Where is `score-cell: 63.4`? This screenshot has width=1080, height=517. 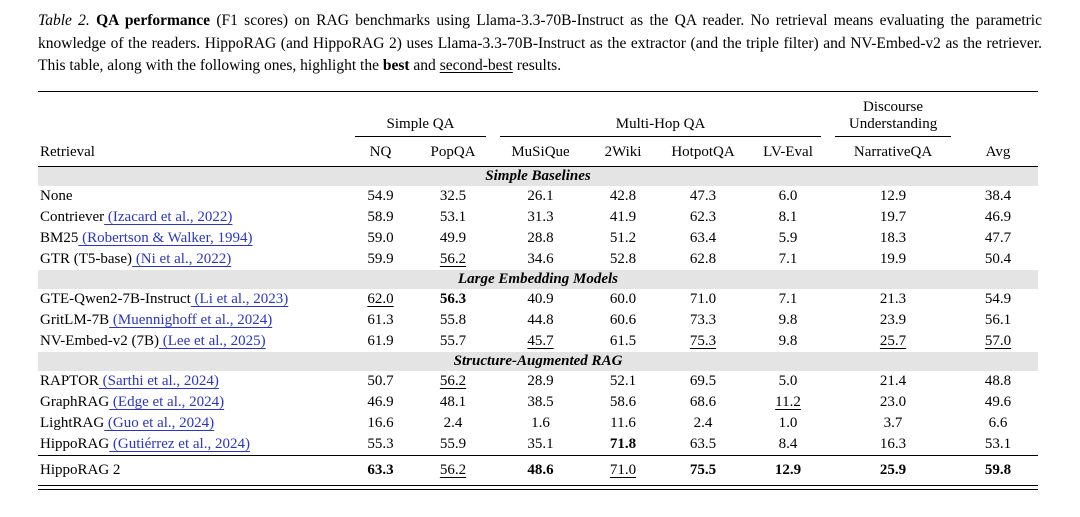
score-cell: 63.4 is located at coordinates (703, 238).